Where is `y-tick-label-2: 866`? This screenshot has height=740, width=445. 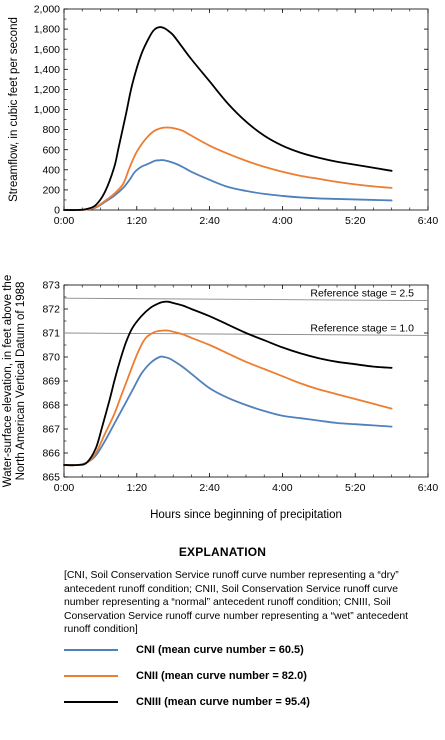
y-tick-label-2: 866 is located at coordinates (51, 454).